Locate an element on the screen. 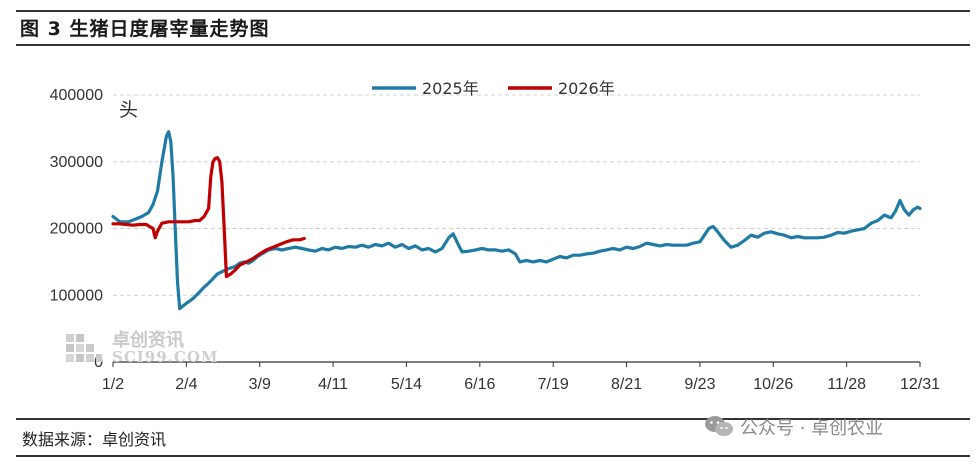 The width and height of the screenshot is (978, 469). wechat-credit: 公众号 · 卓创农业 is located at coordinates (834, 427).